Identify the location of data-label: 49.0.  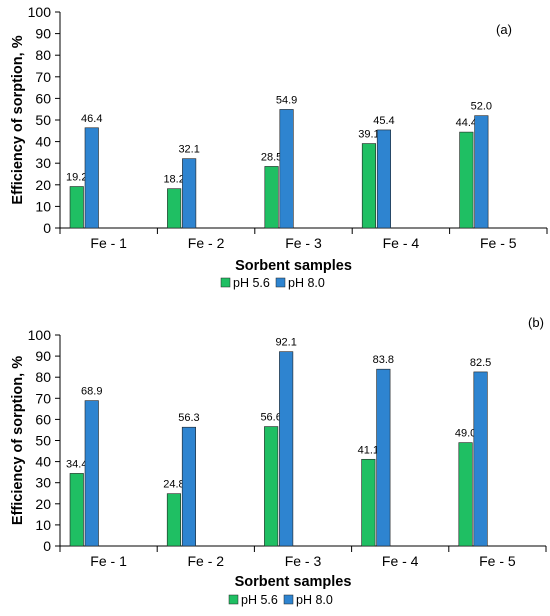
(465, 434).